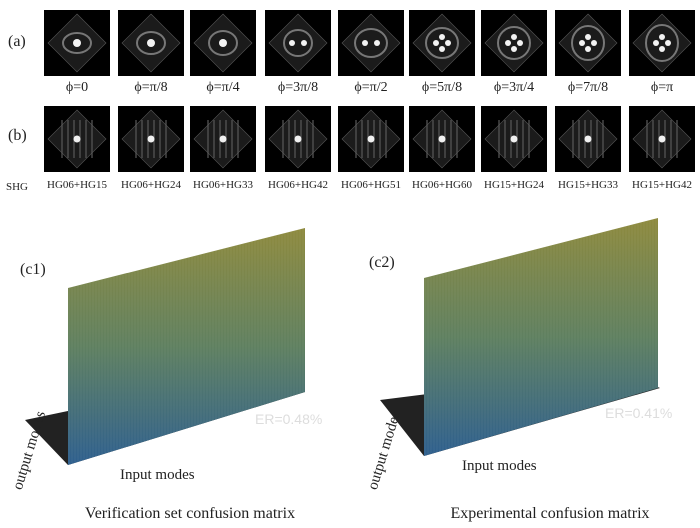 The width and height of the screenshot is (700, 528). What do you see at coordinates (17, 135) in the screenshot?
I see `row-b-label: (b)` at bounding box center [17, 135].